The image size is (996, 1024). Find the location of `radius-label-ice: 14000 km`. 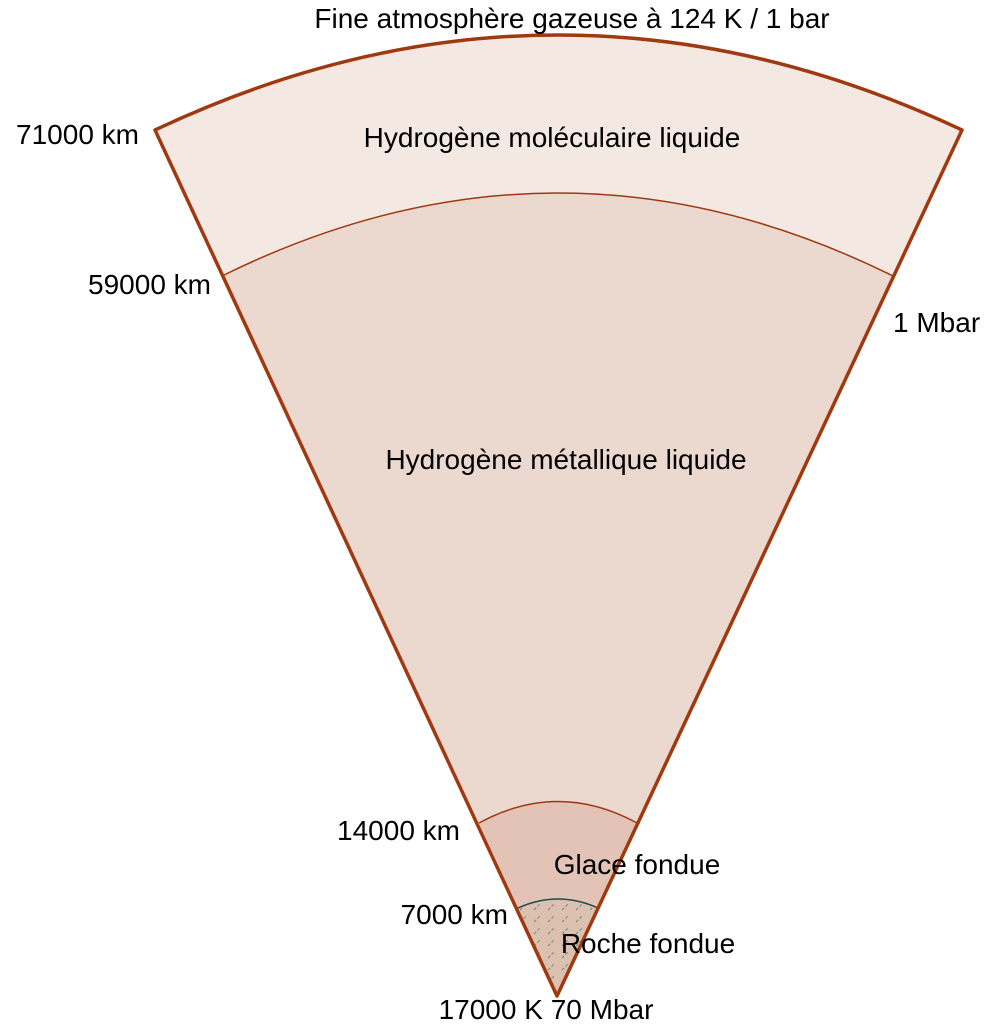

radius-label-ice: 14000 km is located at coordinates (398, 830).